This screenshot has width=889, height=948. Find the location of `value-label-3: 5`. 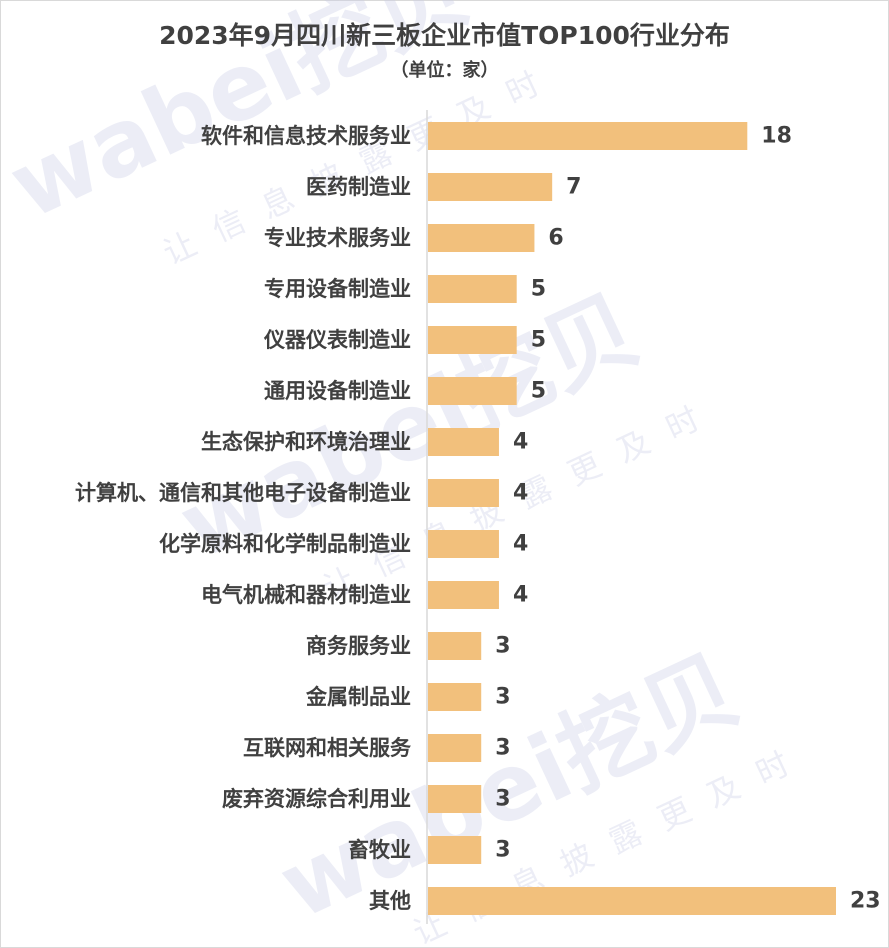

value-label-3: 5 is located at coordinates (538, 289).